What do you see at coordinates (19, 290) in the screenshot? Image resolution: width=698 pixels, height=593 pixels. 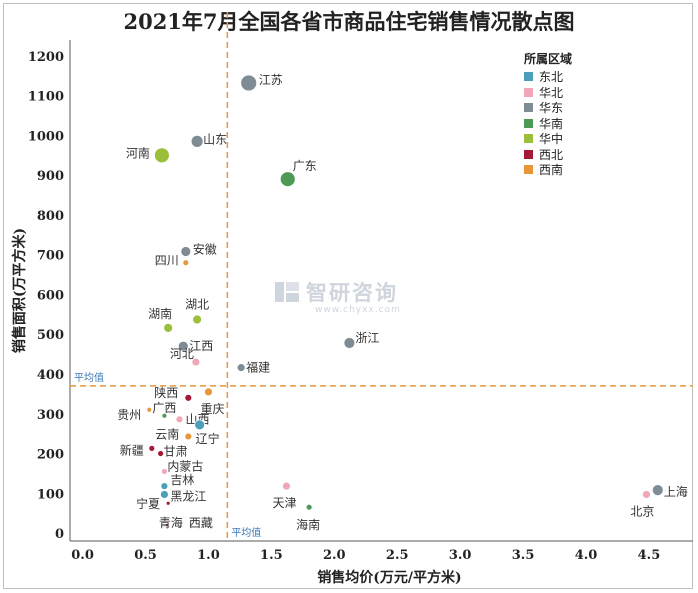 I see `y-axis-title: 销售面积(万平方米)` at bounding box center [19, 290].